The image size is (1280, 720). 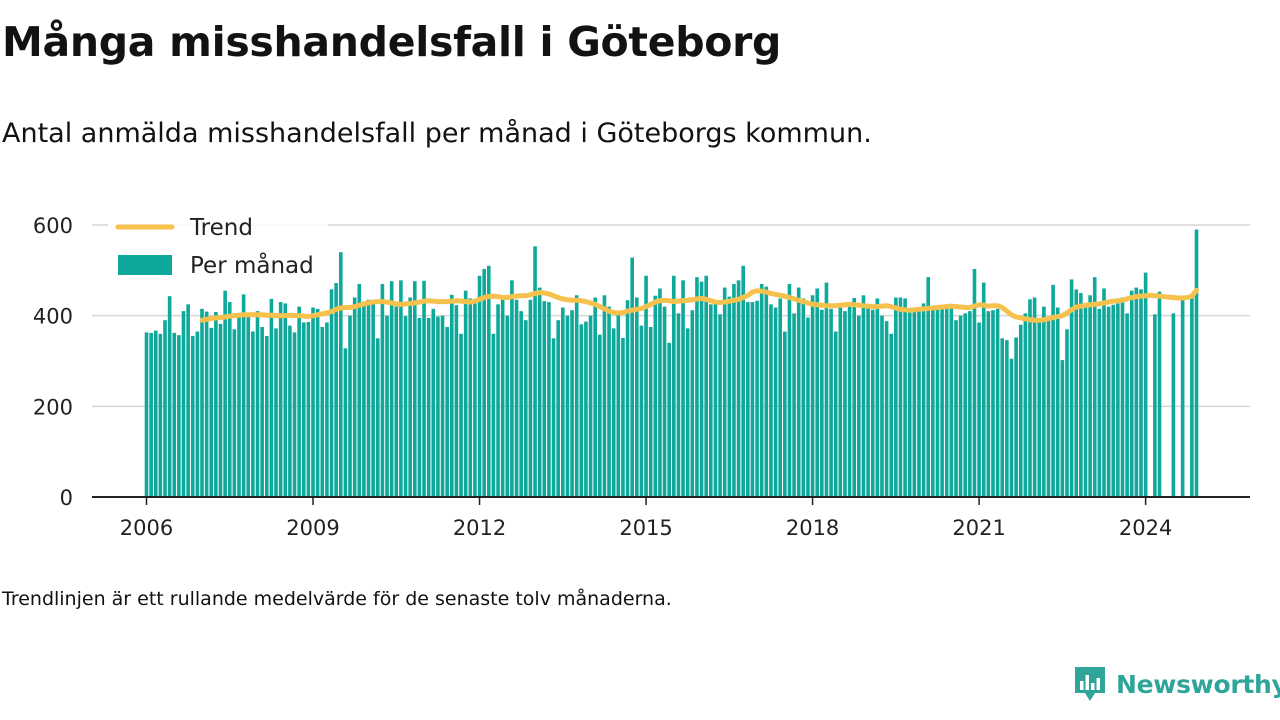 I want to click on x-tick-label: 2009, so click(x=312, y=528).